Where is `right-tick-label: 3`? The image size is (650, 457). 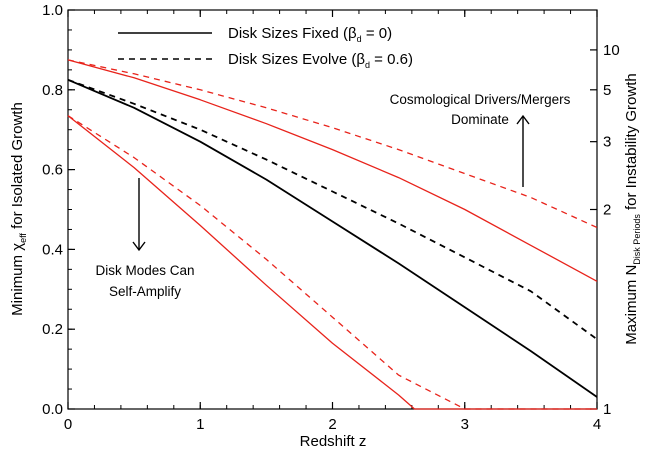 right-tick-label: 3 is located at coordinates (607, 142).